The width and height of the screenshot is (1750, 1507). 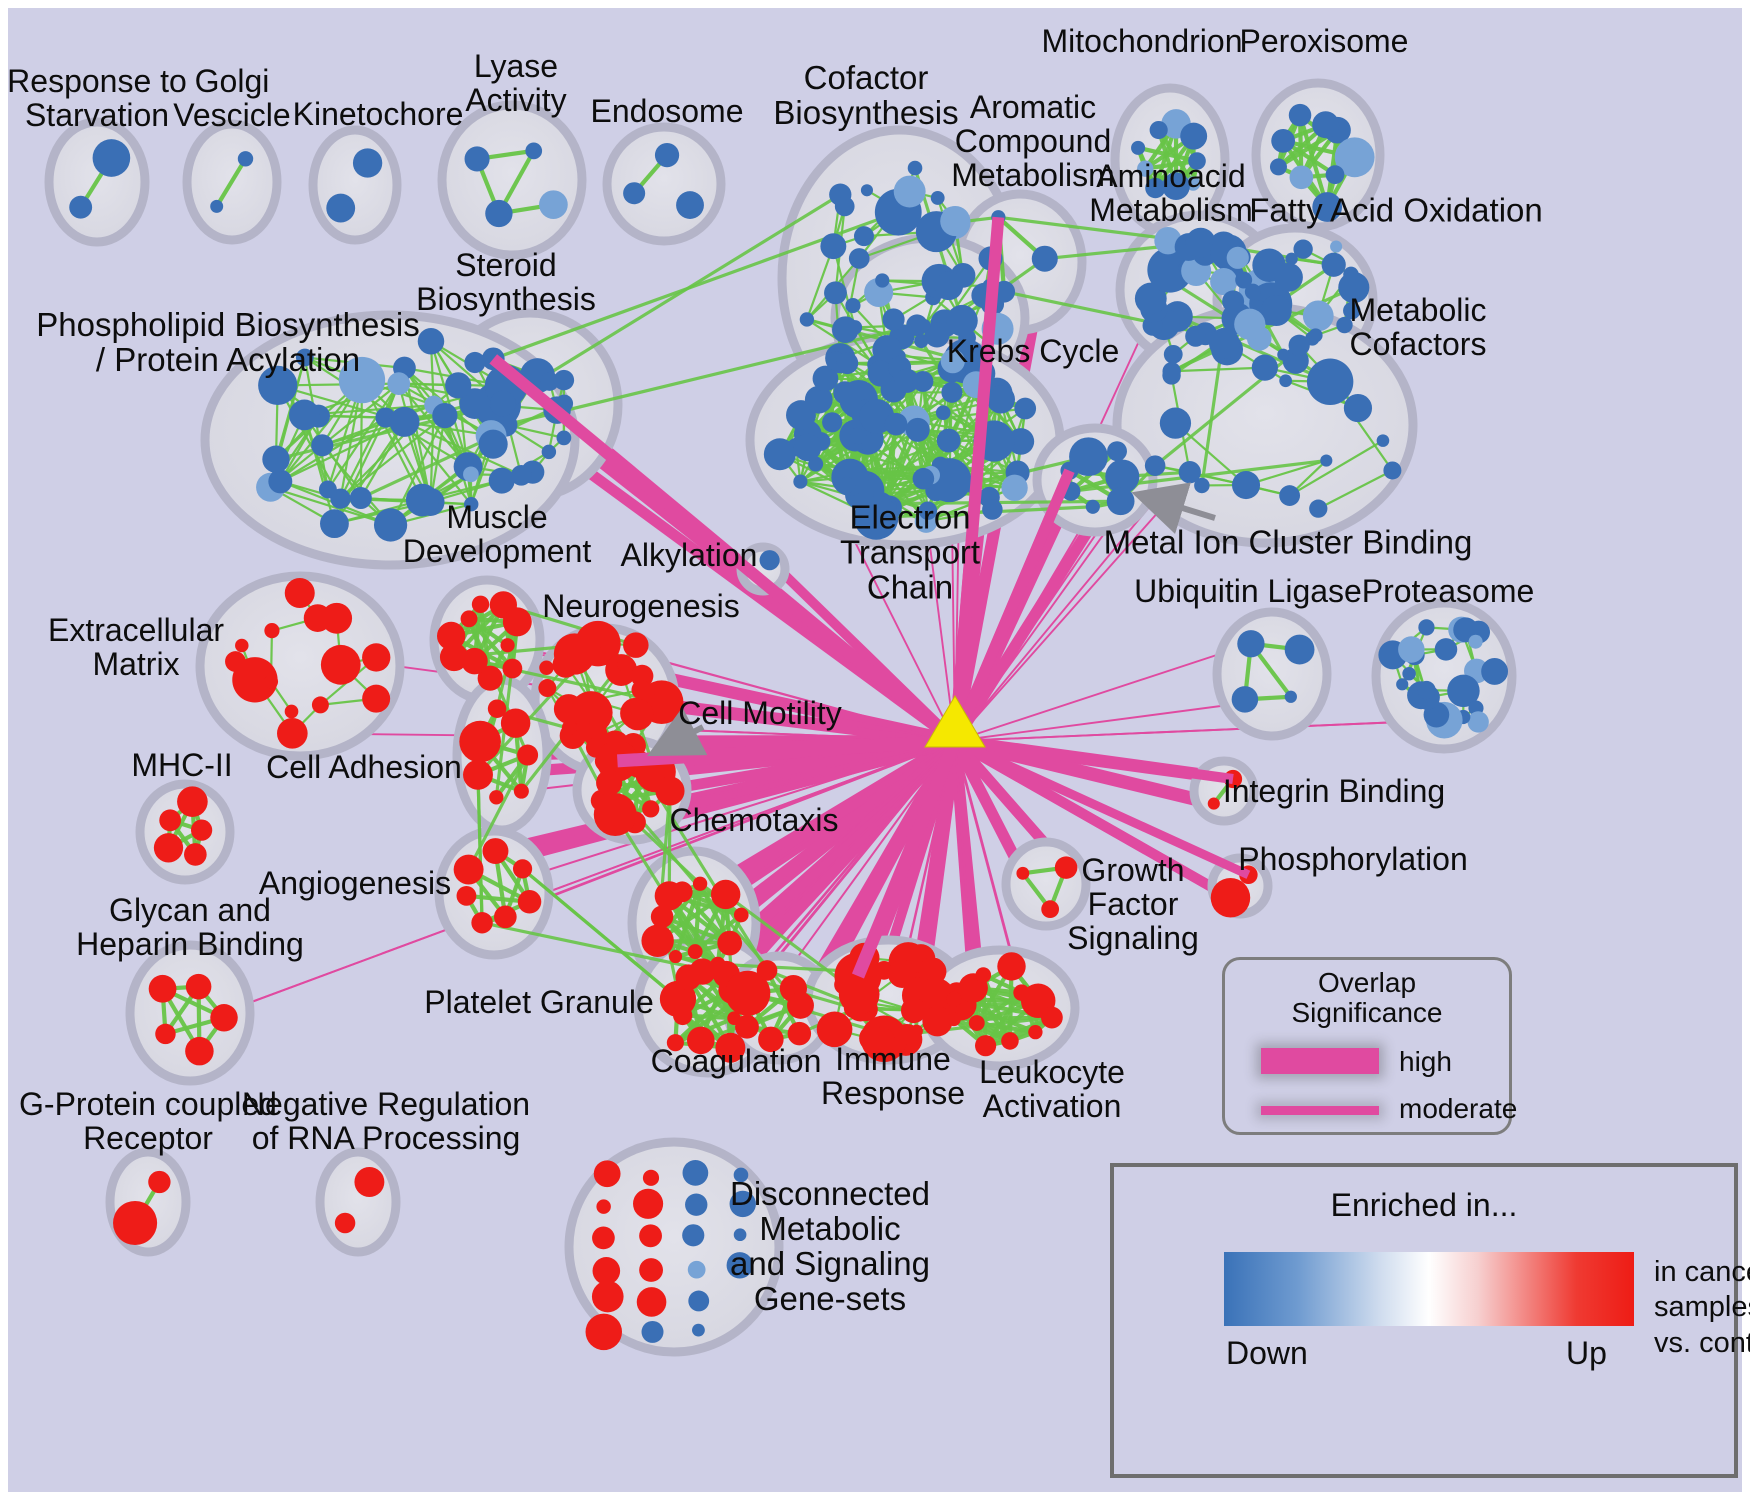 What do you see at coordinates (955, 721) in the screenshot?
I see `hub-node-colon-cancer-disease-genes` at bounding box center [955, 721].